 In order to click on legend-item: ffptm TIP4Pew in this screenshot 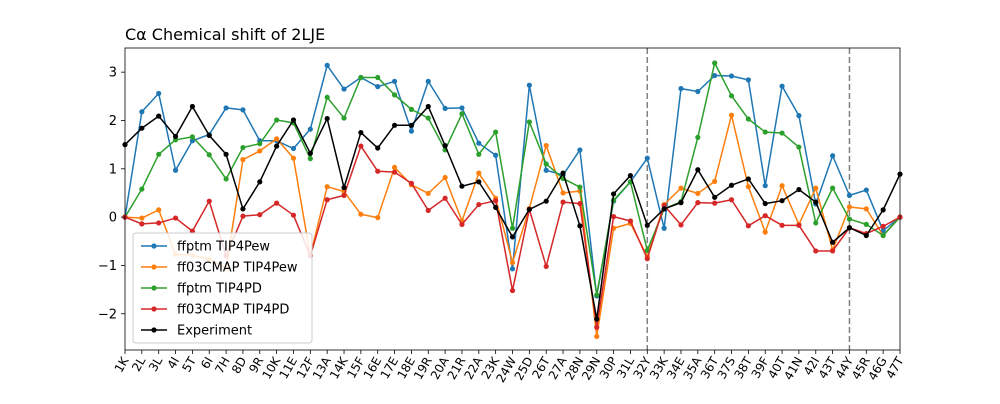, I will do `click(205, 247)`.